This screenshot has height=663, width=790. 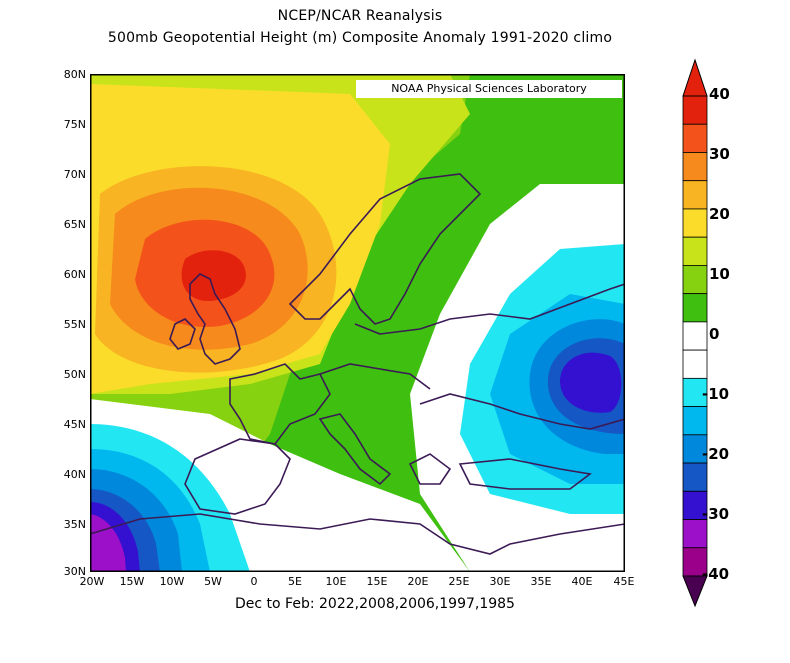 What do you see at coordinates (591, 382) in the screenshot?
I see `contour-neg25-east` at bounding box center [591, 382].